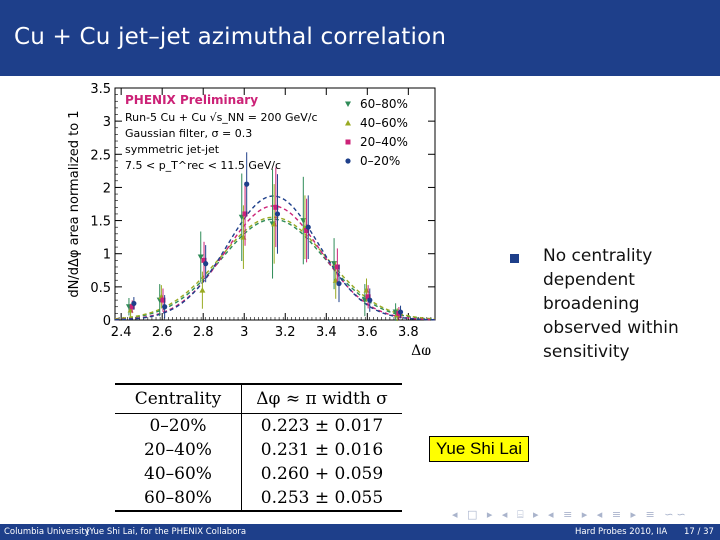 The height and width of the screenshot is (540, 720). What do you see at coordinates (479, 449) in the screenshot?
I see `presenter-name-label: Yue Shi Lai` at bounding box center [479, 449].